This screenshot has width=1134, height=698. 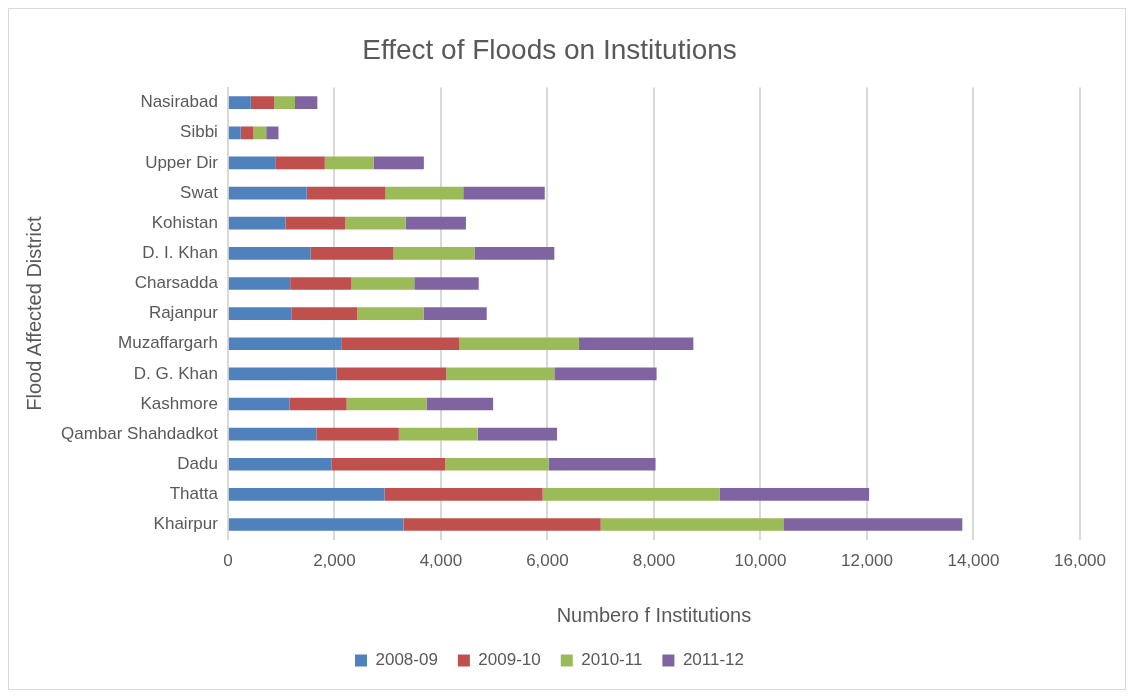 What do you see at coordinates (33, 313) in the screenshot?
I see `y-axis-title: Flood Affected District` at bounding box center [33, 313].